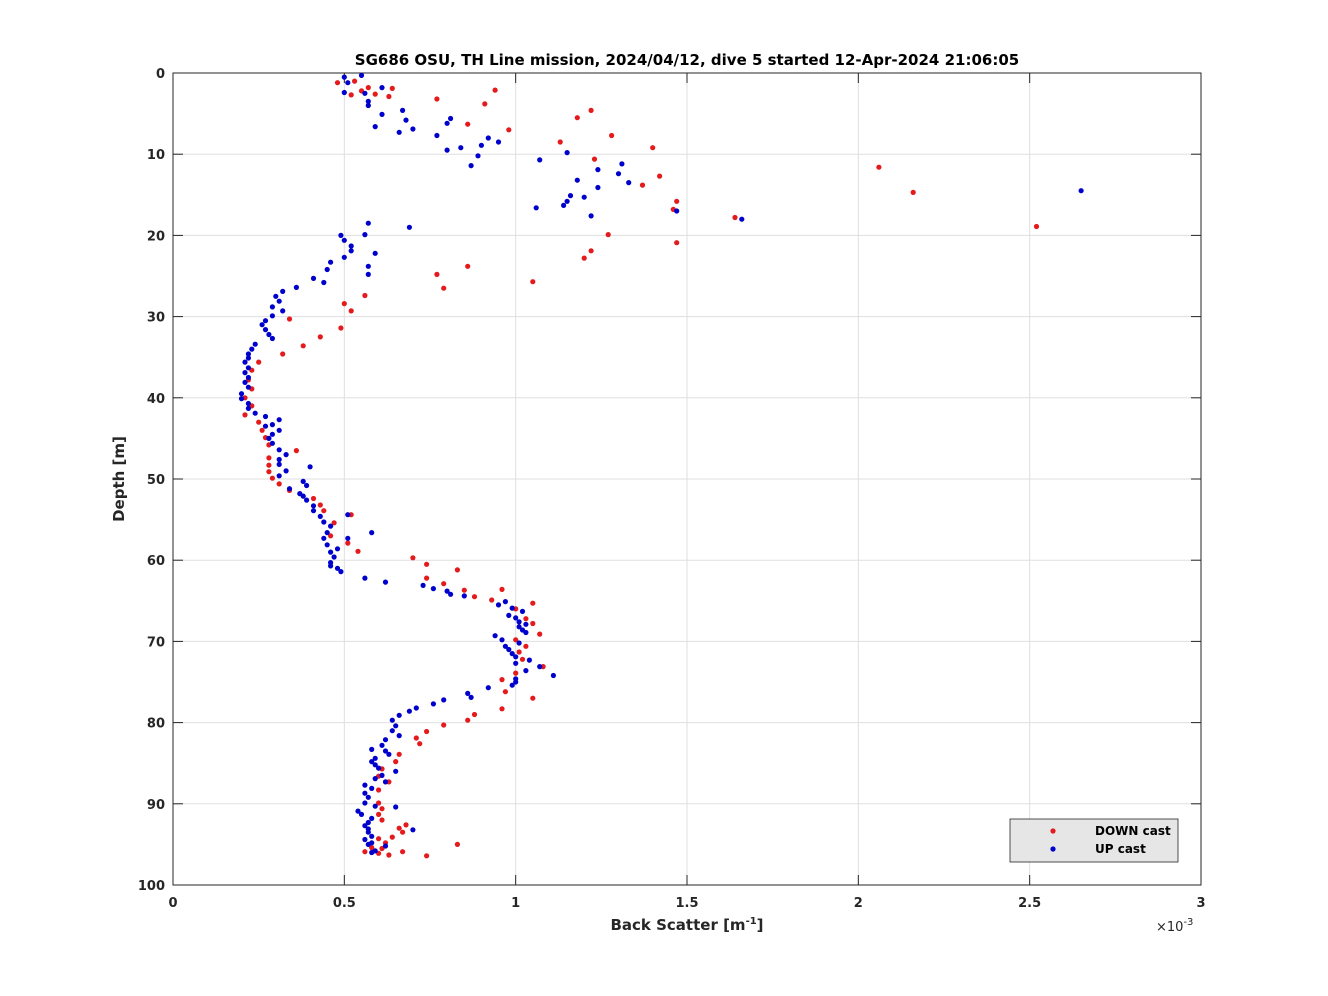 This screenshot has width=1328, height=996. I want to click on y-tick-label: 100, so click(151, 886).